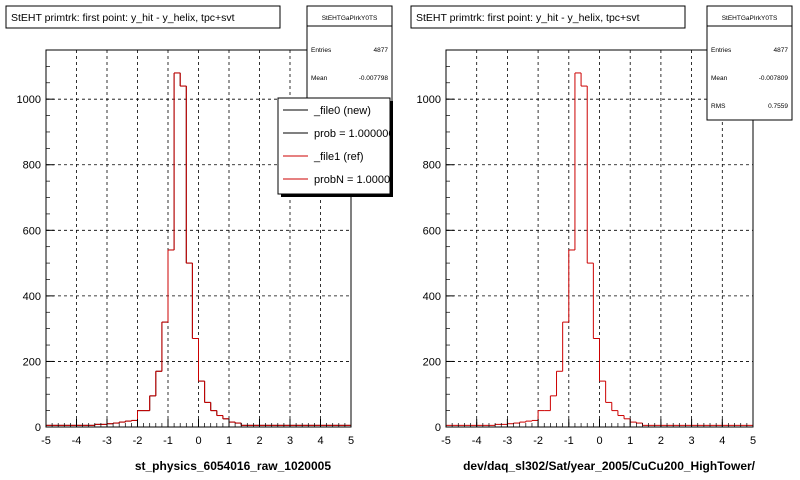  Describe the element at coordinates (338, 157) in the screenshot. I see `legend-label: _file1 (ref)` at that location.